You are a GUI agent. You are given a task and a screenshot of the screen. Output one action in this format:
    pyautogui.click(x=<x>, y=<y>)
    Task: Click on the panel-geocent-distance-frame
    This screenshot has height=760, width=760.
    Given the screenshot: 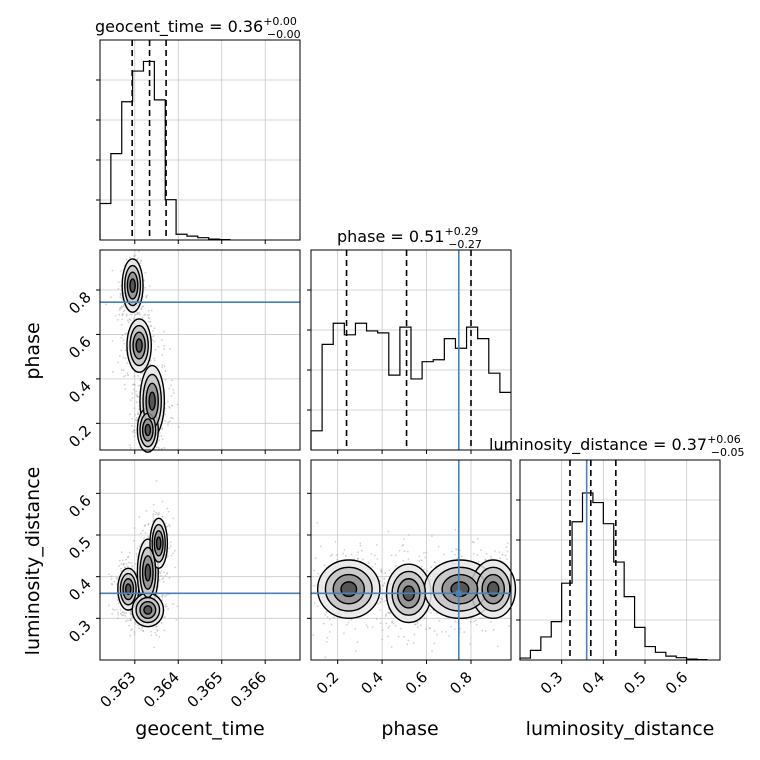 What is the action you would take?
    pyautogui.click(x=200, y=560)
    